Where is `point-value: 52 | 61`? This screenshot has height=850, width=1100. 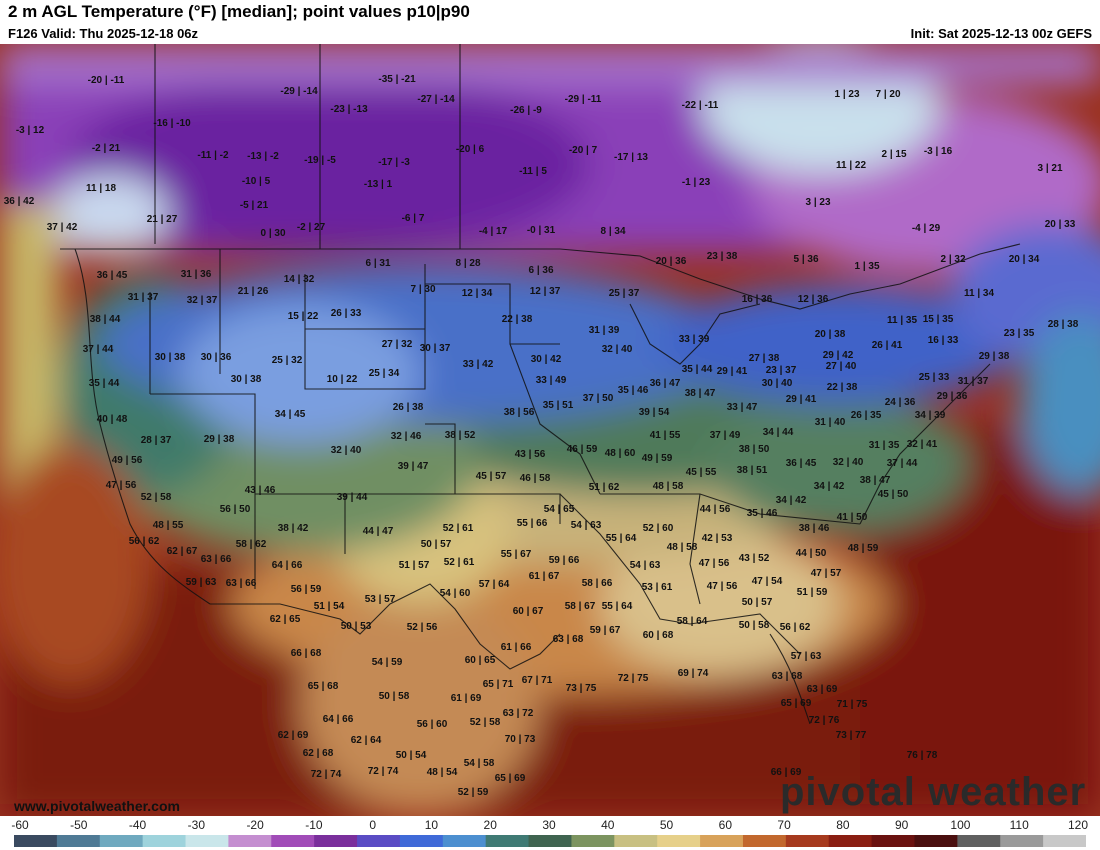 point-value: 52 | 61 is located at coordinates (458, 528).